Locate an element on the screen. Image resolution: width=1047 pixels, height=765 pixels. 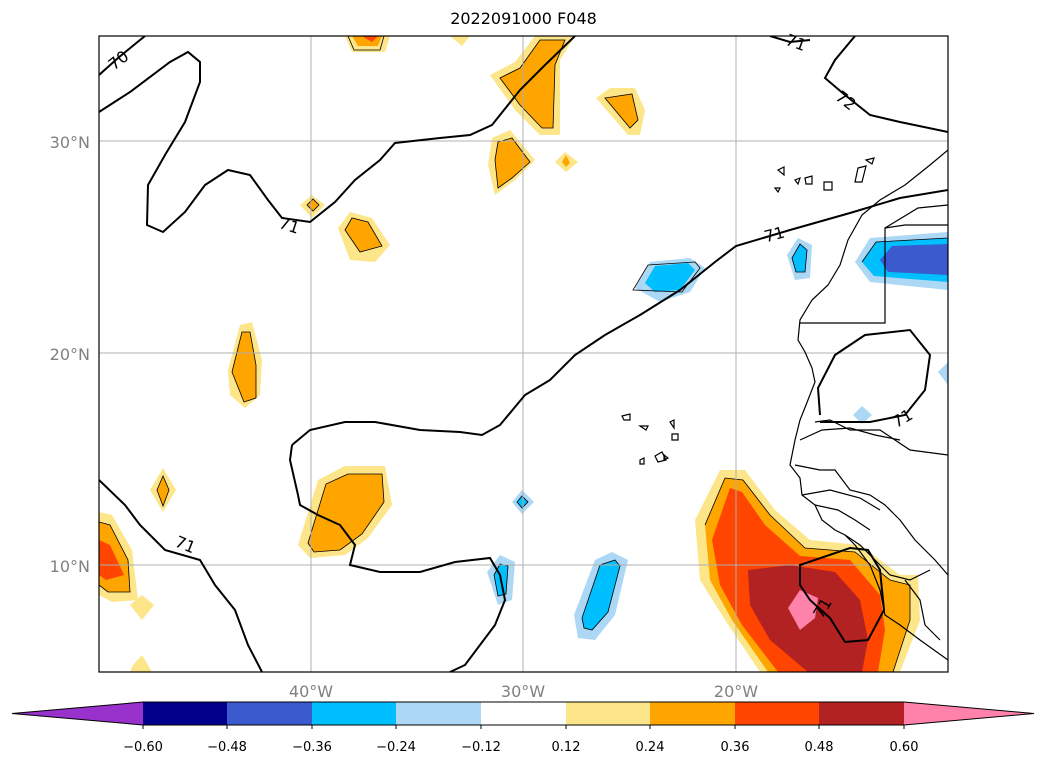
isoline-71-north is located at coordinates (337, 135).